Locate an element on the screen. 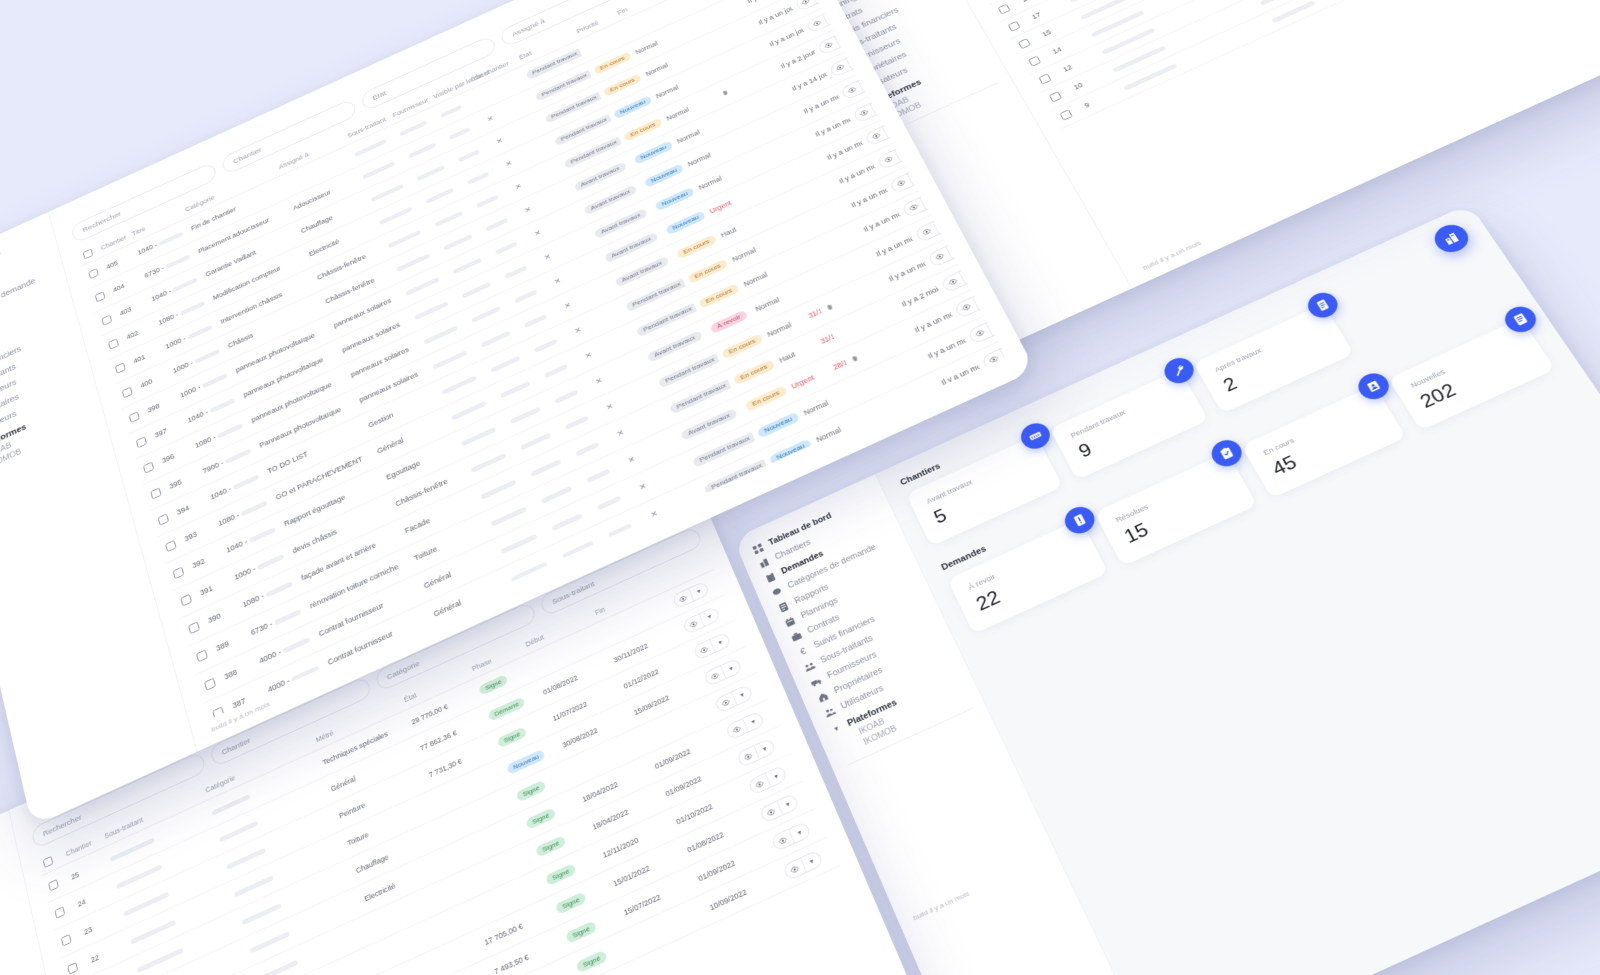 This screenshot has height=975, width=1600. stat-card: Nouvelles 202 is located at coordinates (1472, 366).